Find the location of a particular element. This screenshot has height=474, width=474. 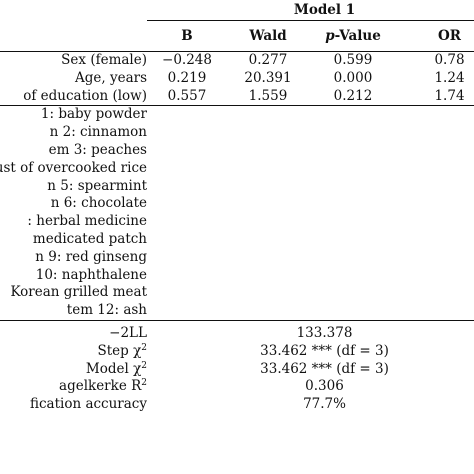

list-item: ust of overcooked rice is located at coordinates (73, 167).